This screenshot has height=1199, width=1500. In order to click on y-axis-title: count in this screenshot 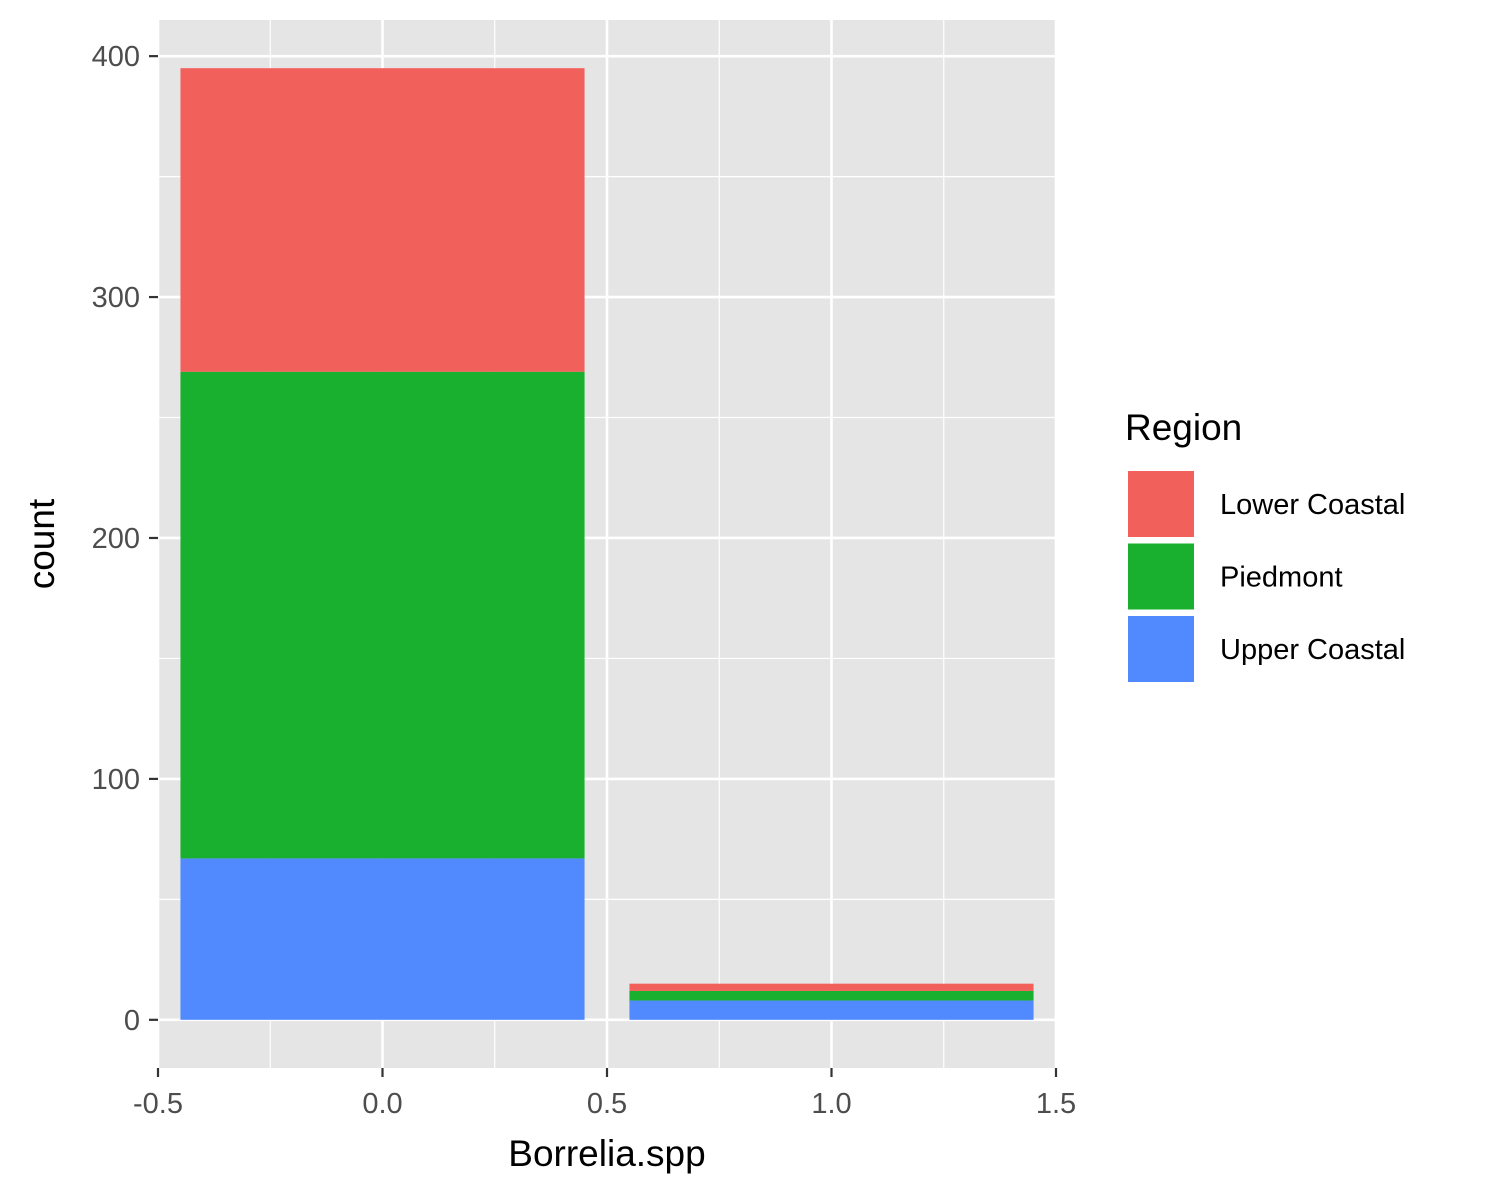, I will do `click(41, 543)`.